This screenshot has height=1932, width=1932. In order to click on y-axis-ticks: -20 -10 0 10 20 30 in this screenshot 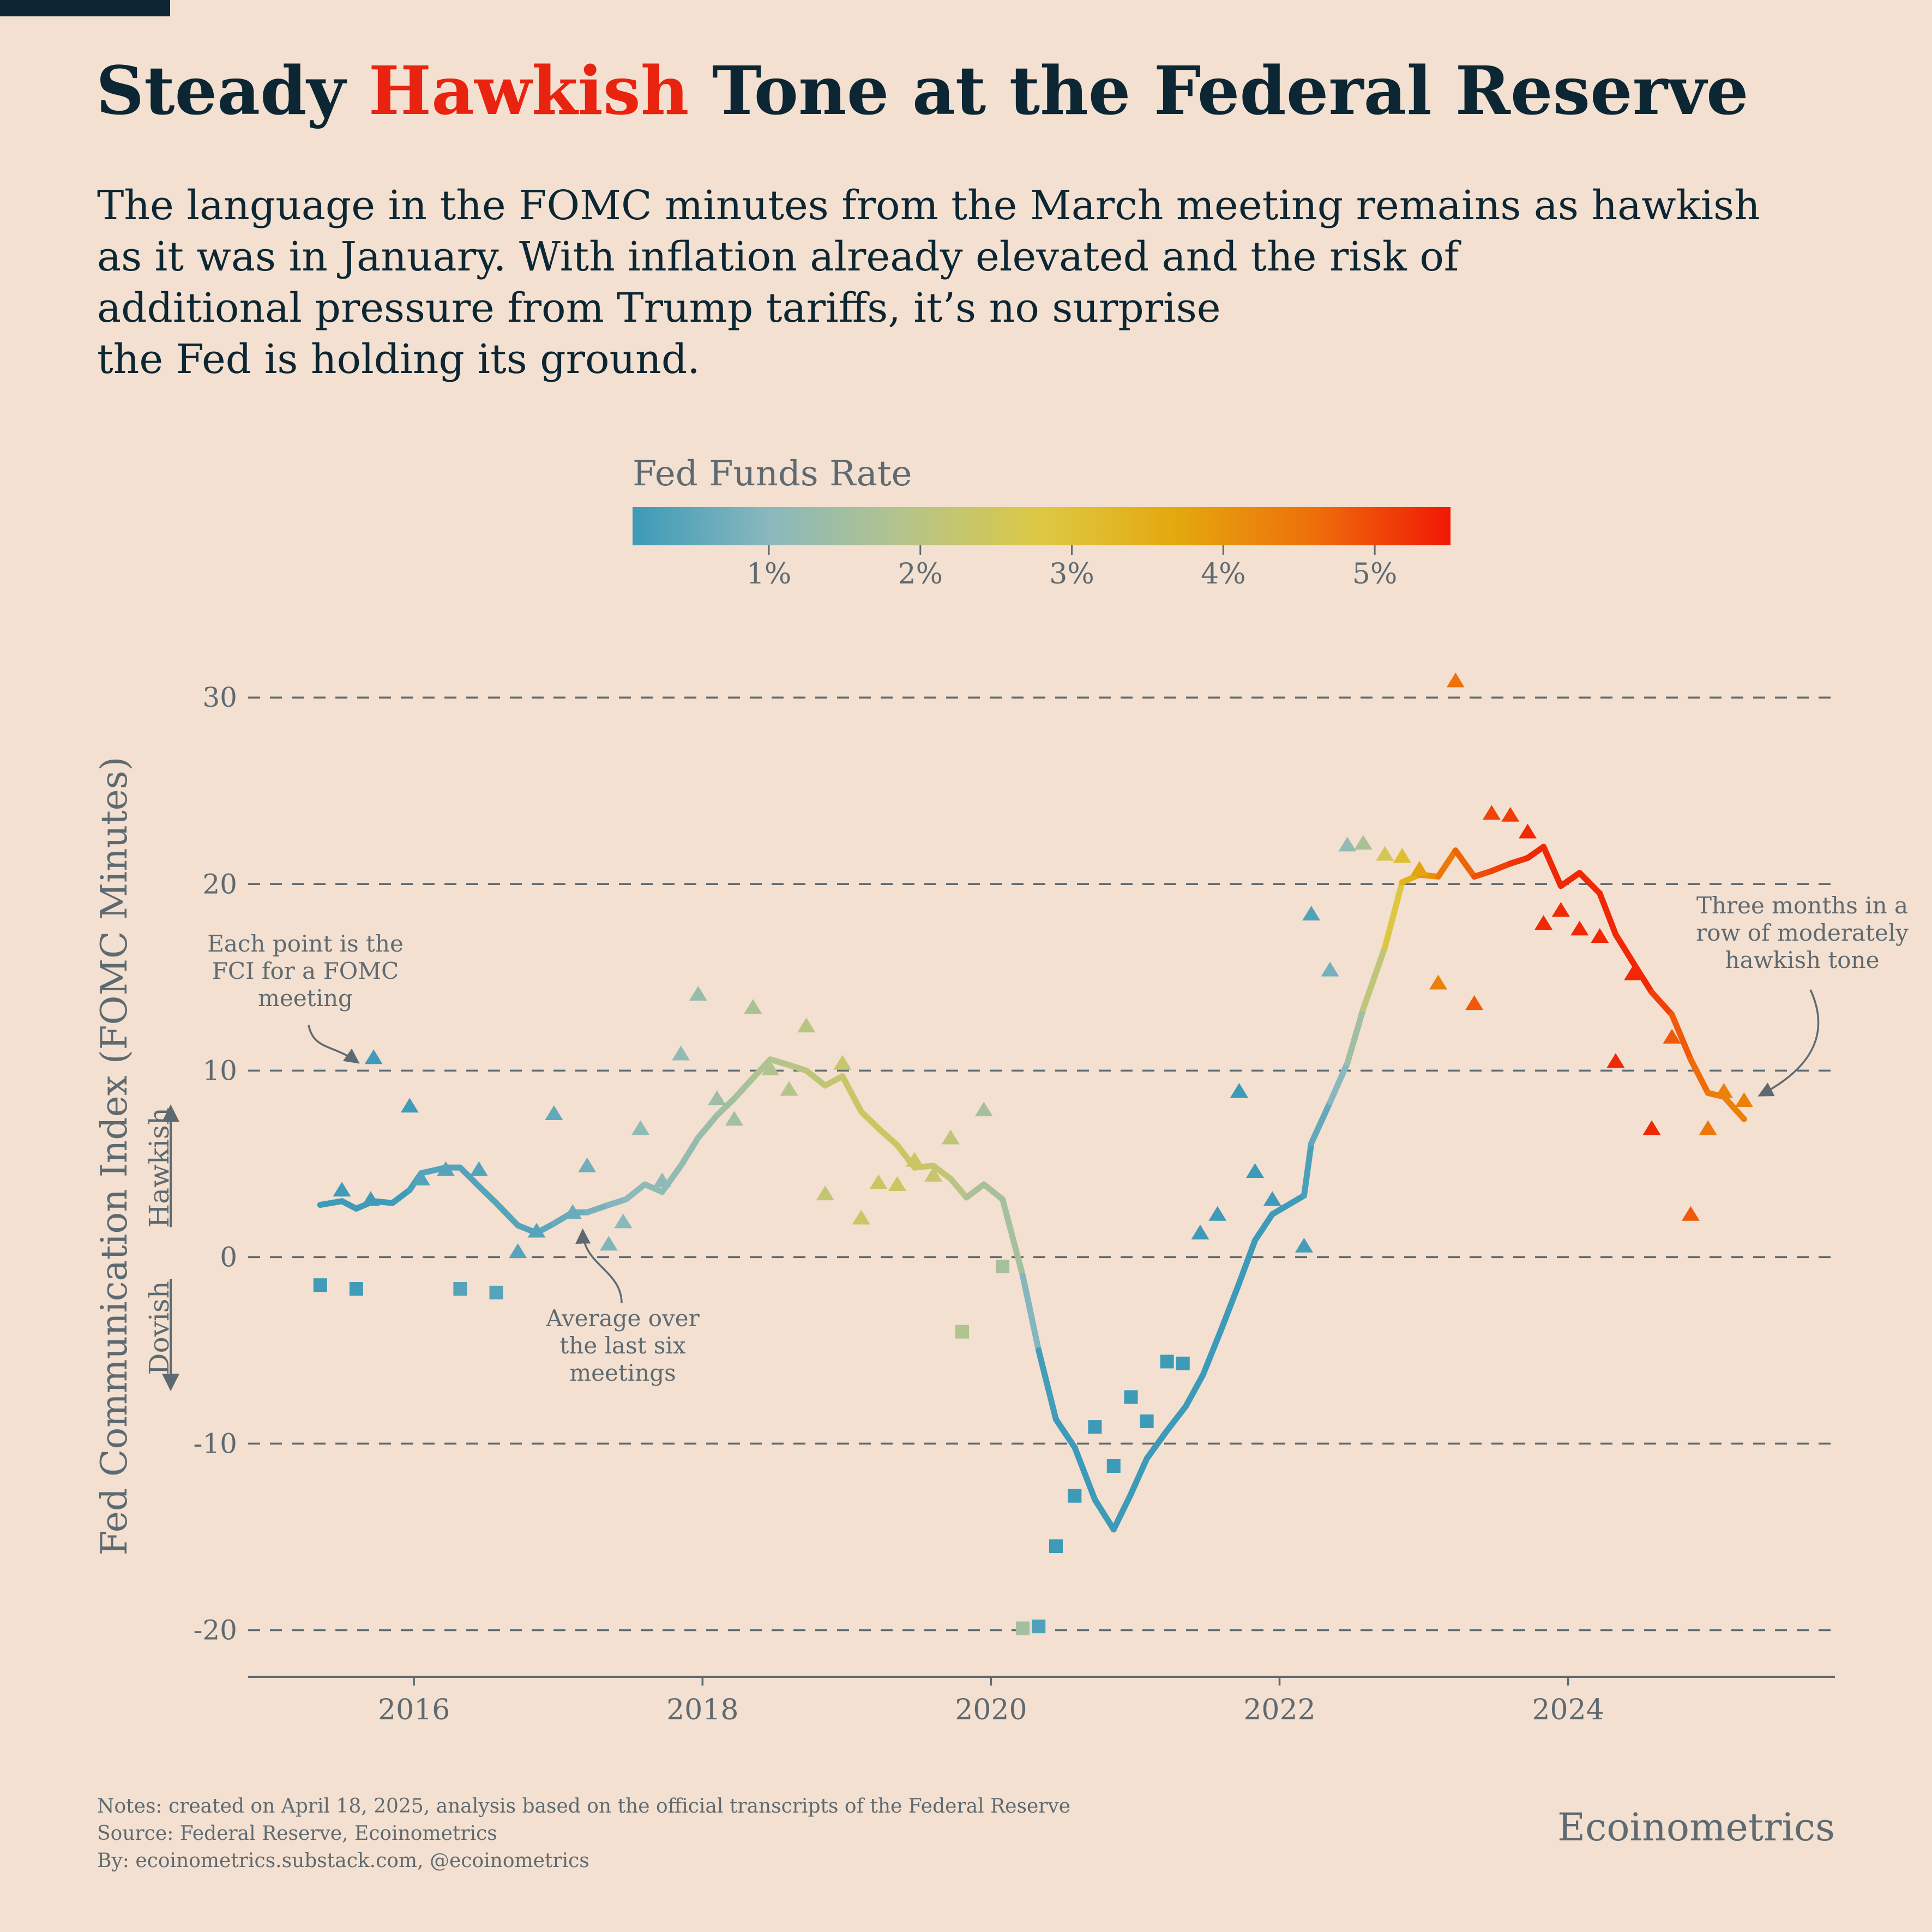, I will do `click(215, 1164)`.